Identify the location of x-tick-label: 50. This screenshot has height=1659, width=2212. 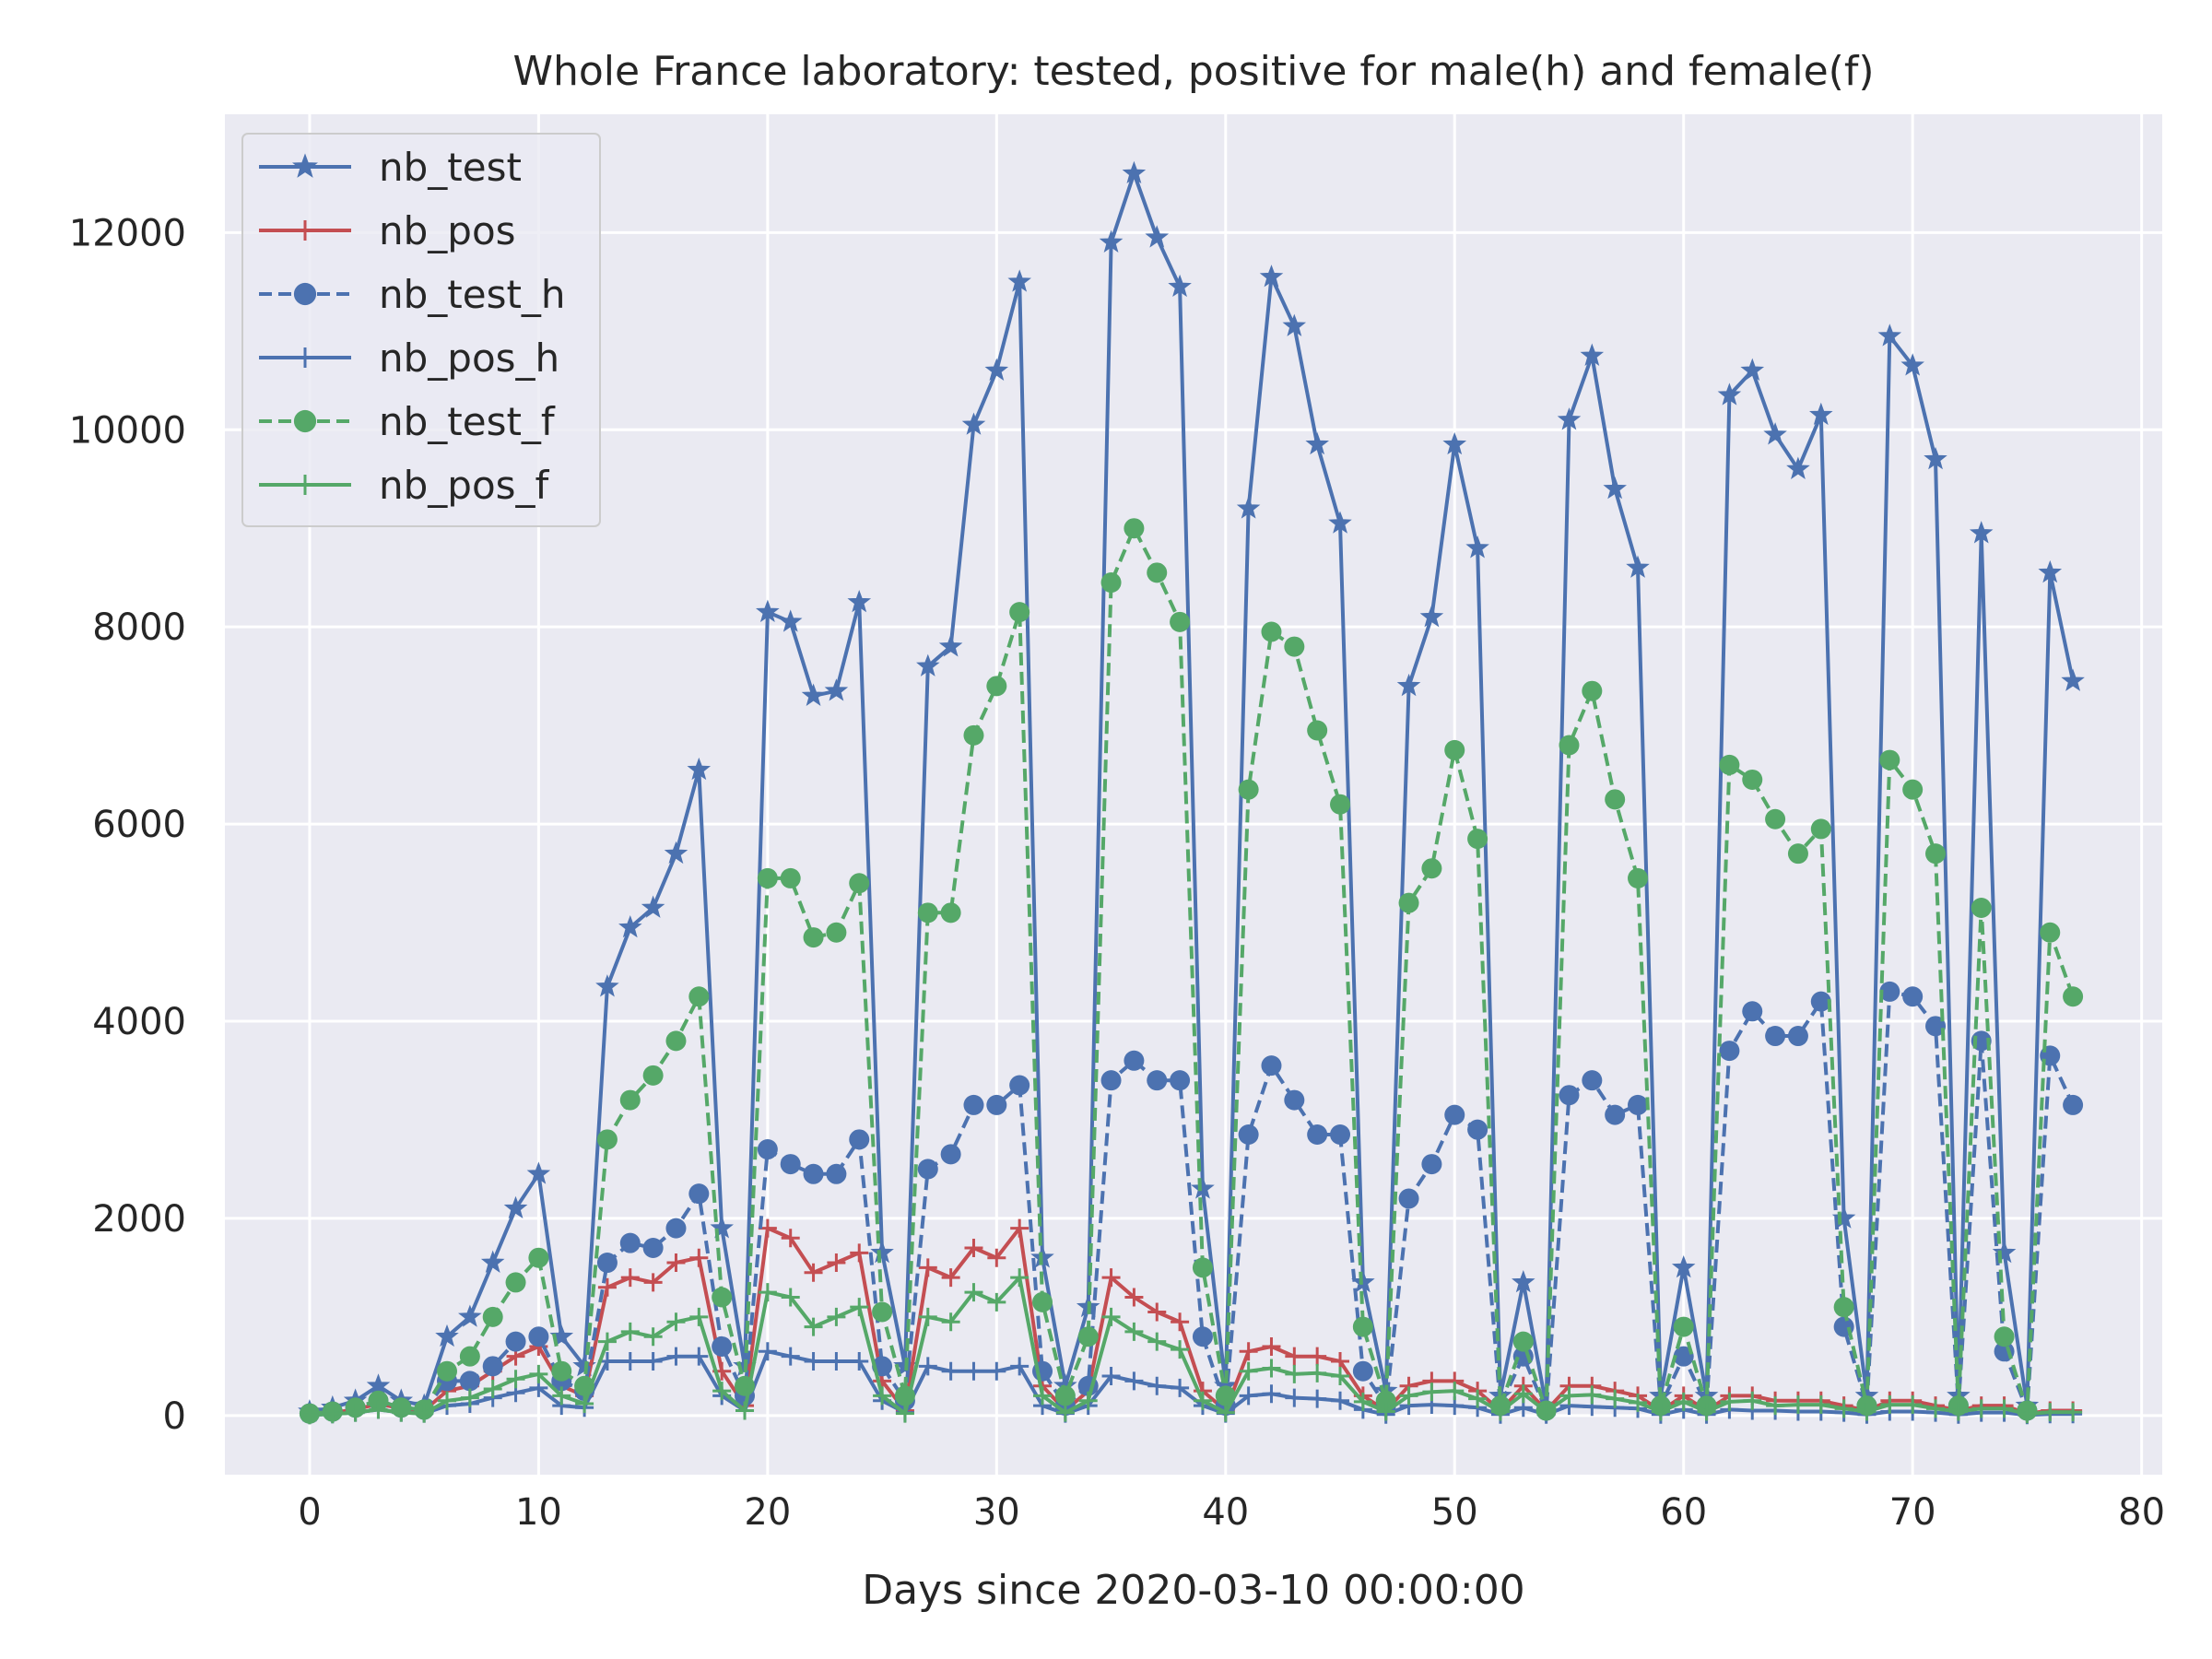
(1454, 1512).